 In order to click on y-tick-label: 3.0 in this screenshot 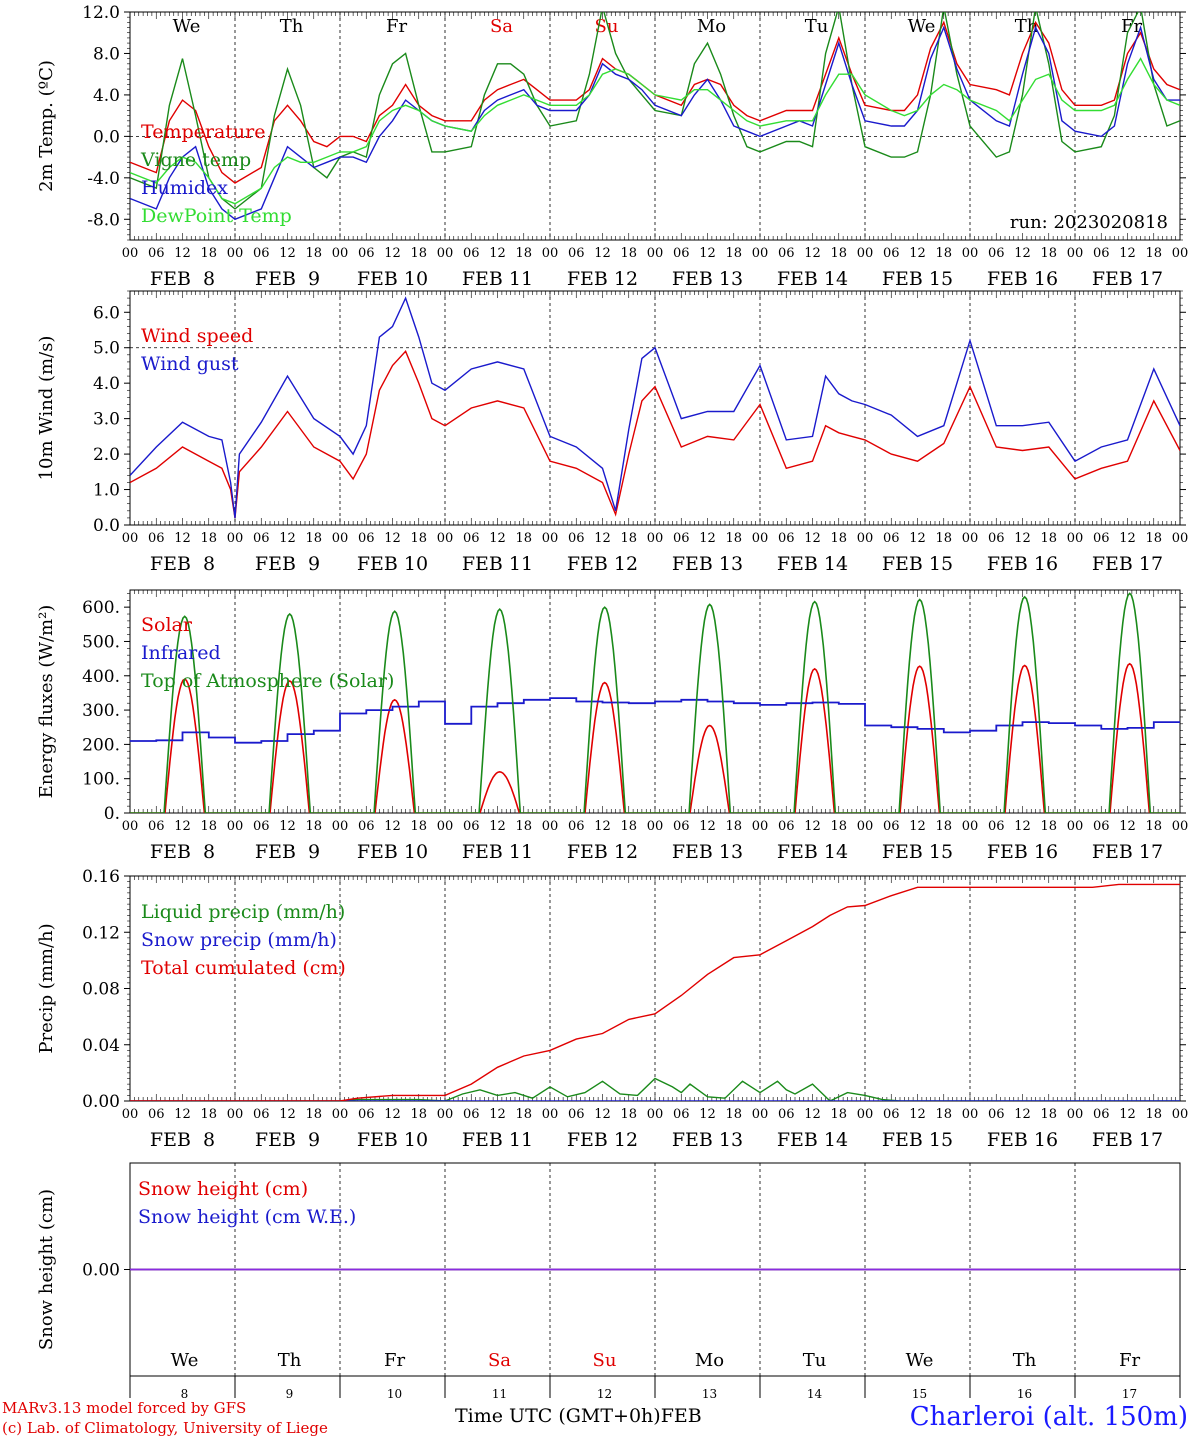, I will do `click(106, 420)`.